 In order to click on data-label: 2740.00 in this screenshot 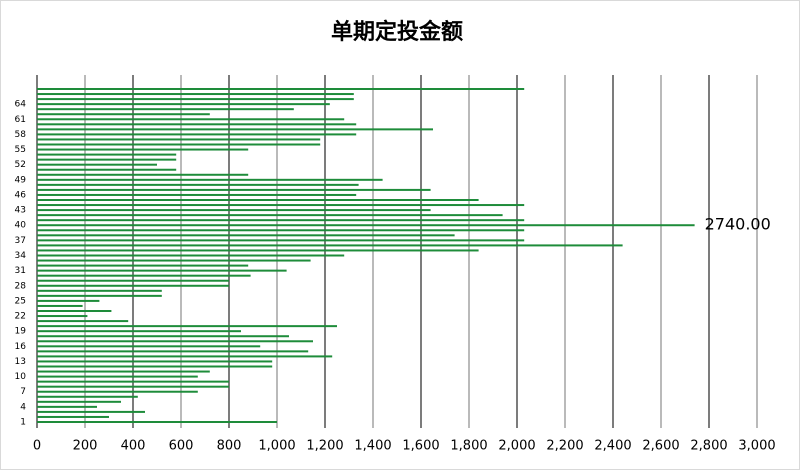, I will do `click(738, 224)`.